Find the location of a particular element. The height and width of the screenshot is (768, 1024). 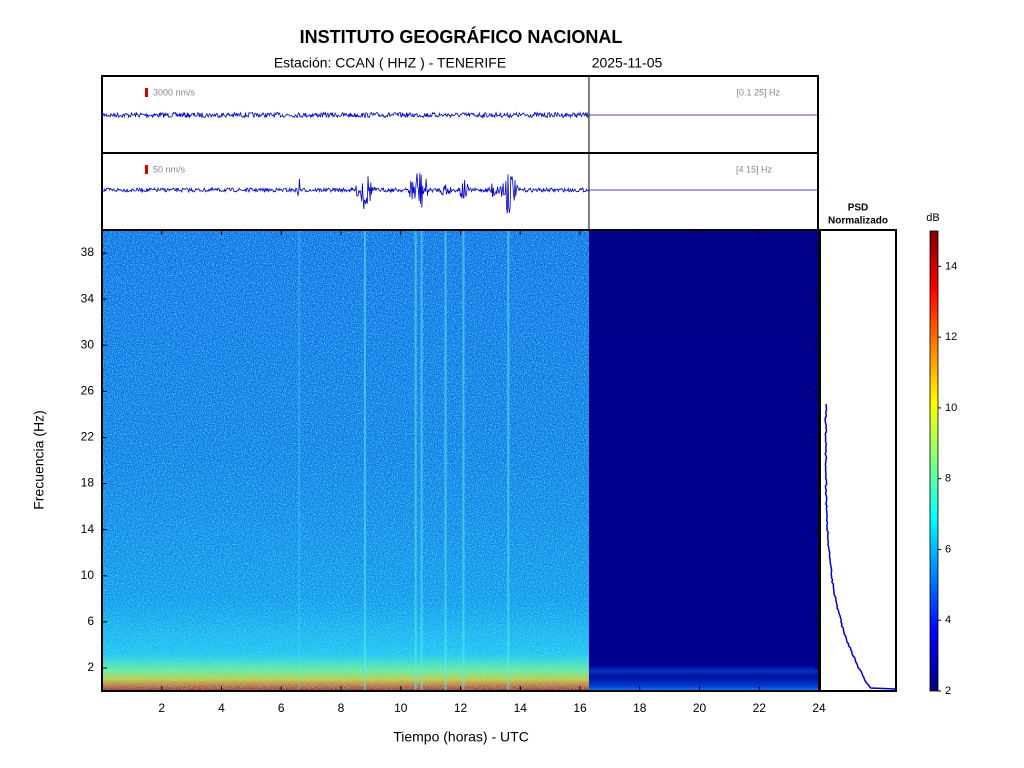

y-axis-label: Frecuencia (Hz) is located at coordinates (39, 460).